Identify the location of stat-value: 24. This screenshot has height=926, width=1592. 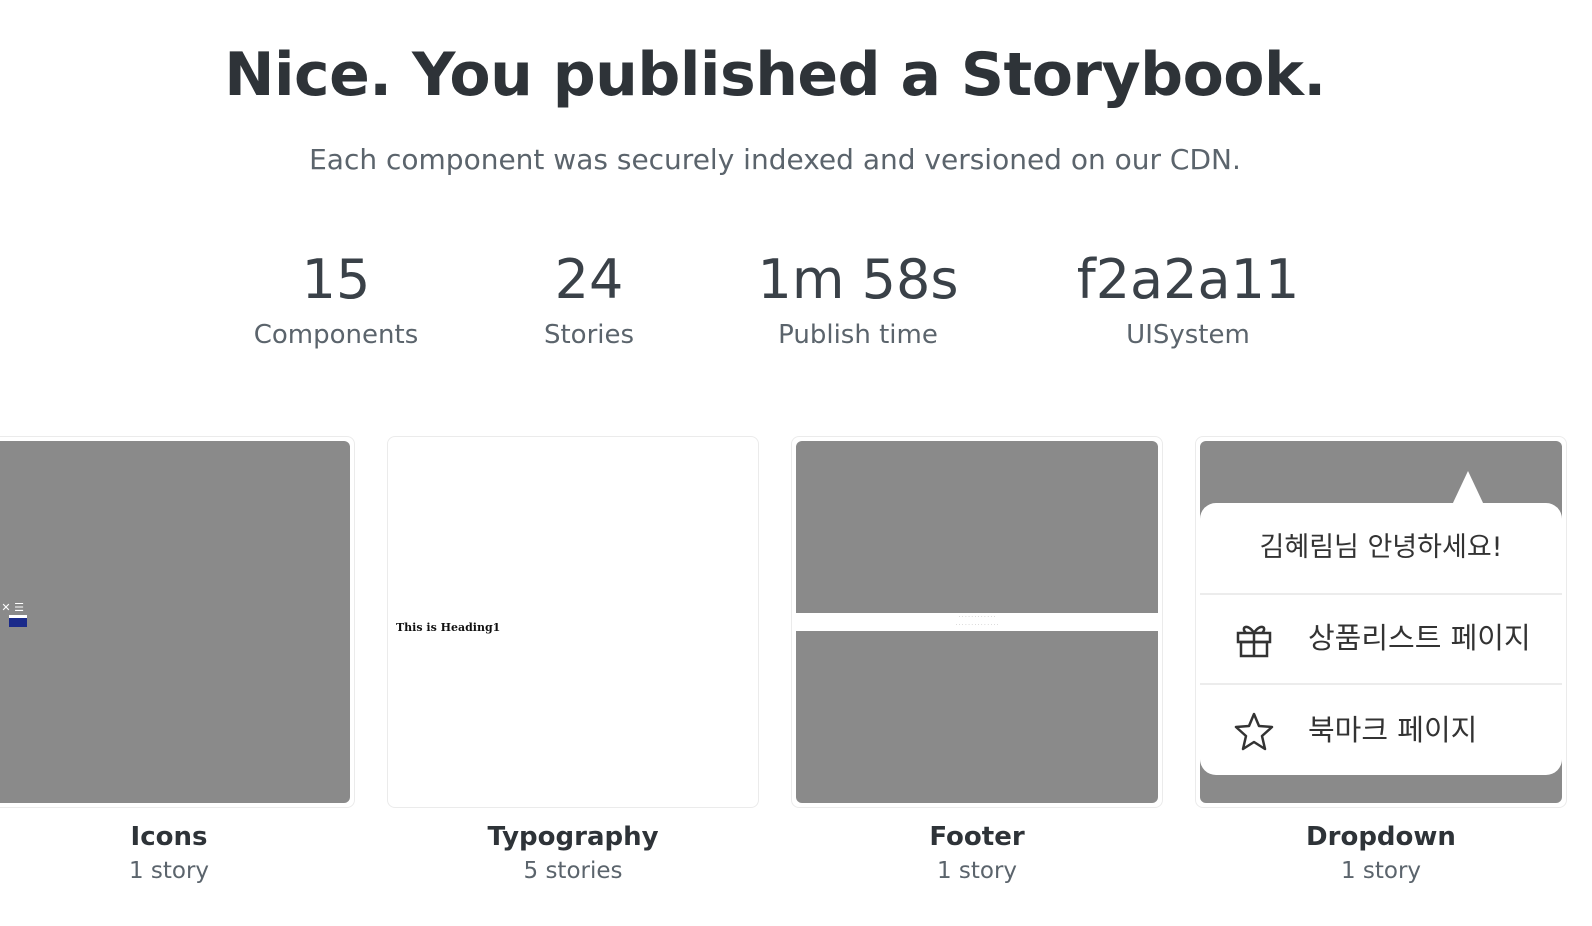
(589, 279).